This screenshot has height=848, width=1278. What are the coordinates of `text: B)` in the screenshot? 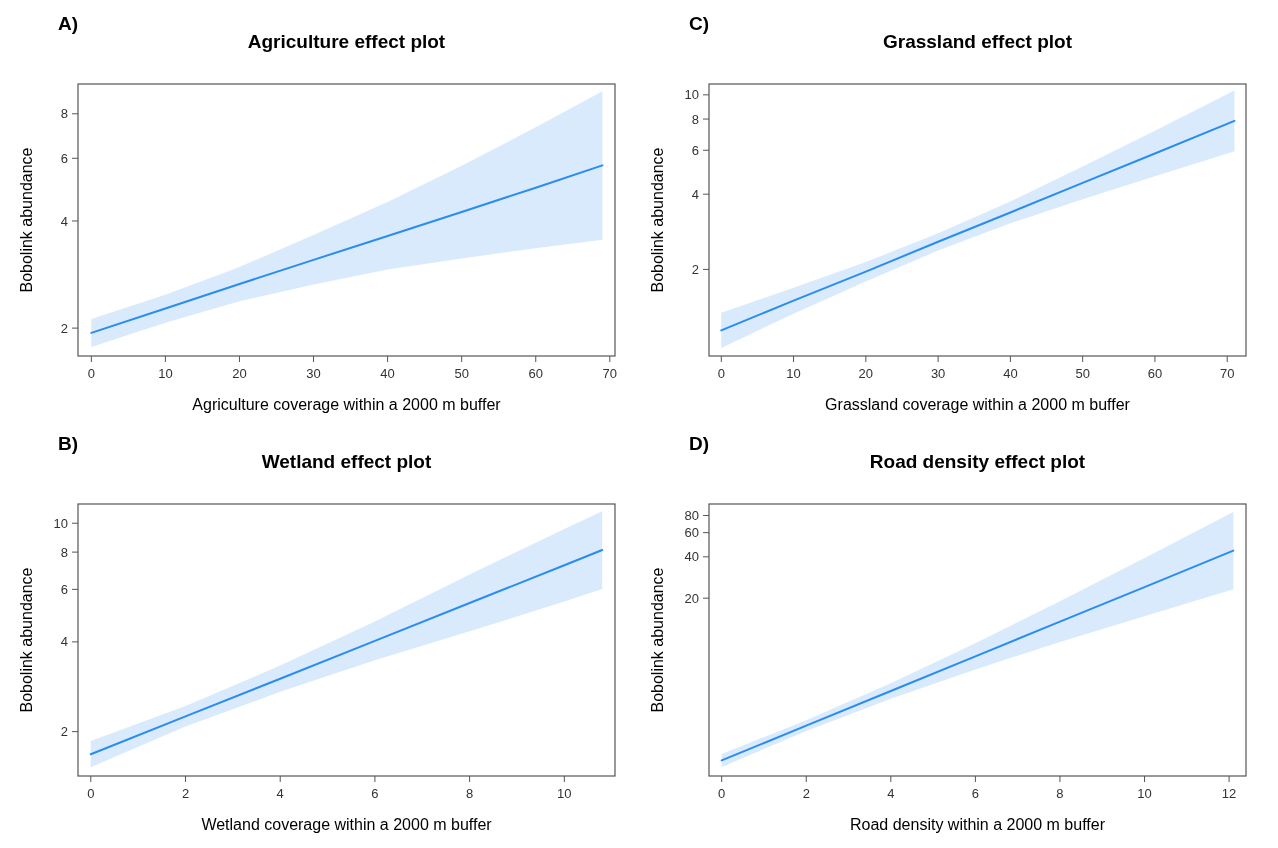 It's located at (68, 443).